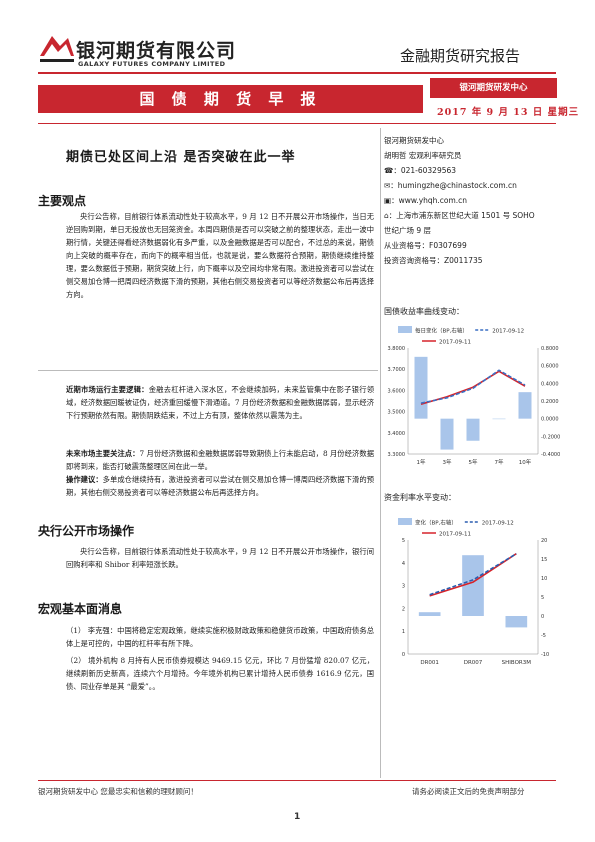  What do you see at coordinates (421, 462) in the screenshot?
I see `x-tick-label: 1年` at bounding box center [421, 462].